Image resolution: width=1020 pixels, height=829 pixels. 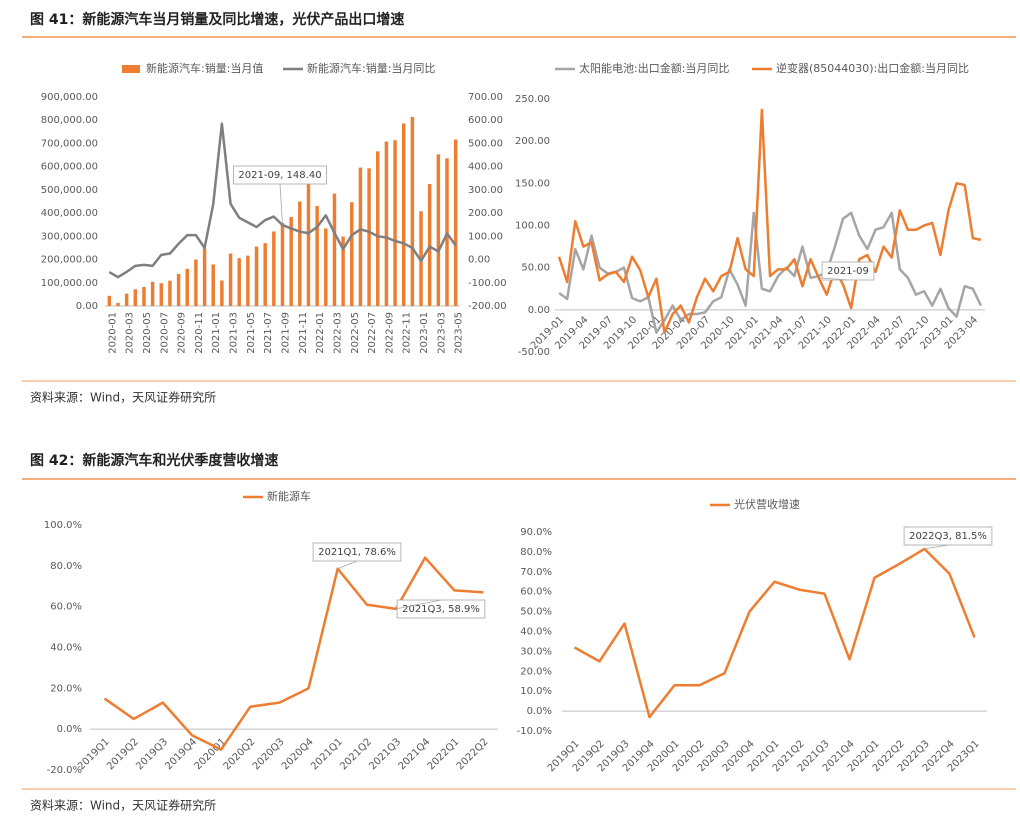 I want to click on x-tick-label: 2021-05, so click(x=251, y=333).